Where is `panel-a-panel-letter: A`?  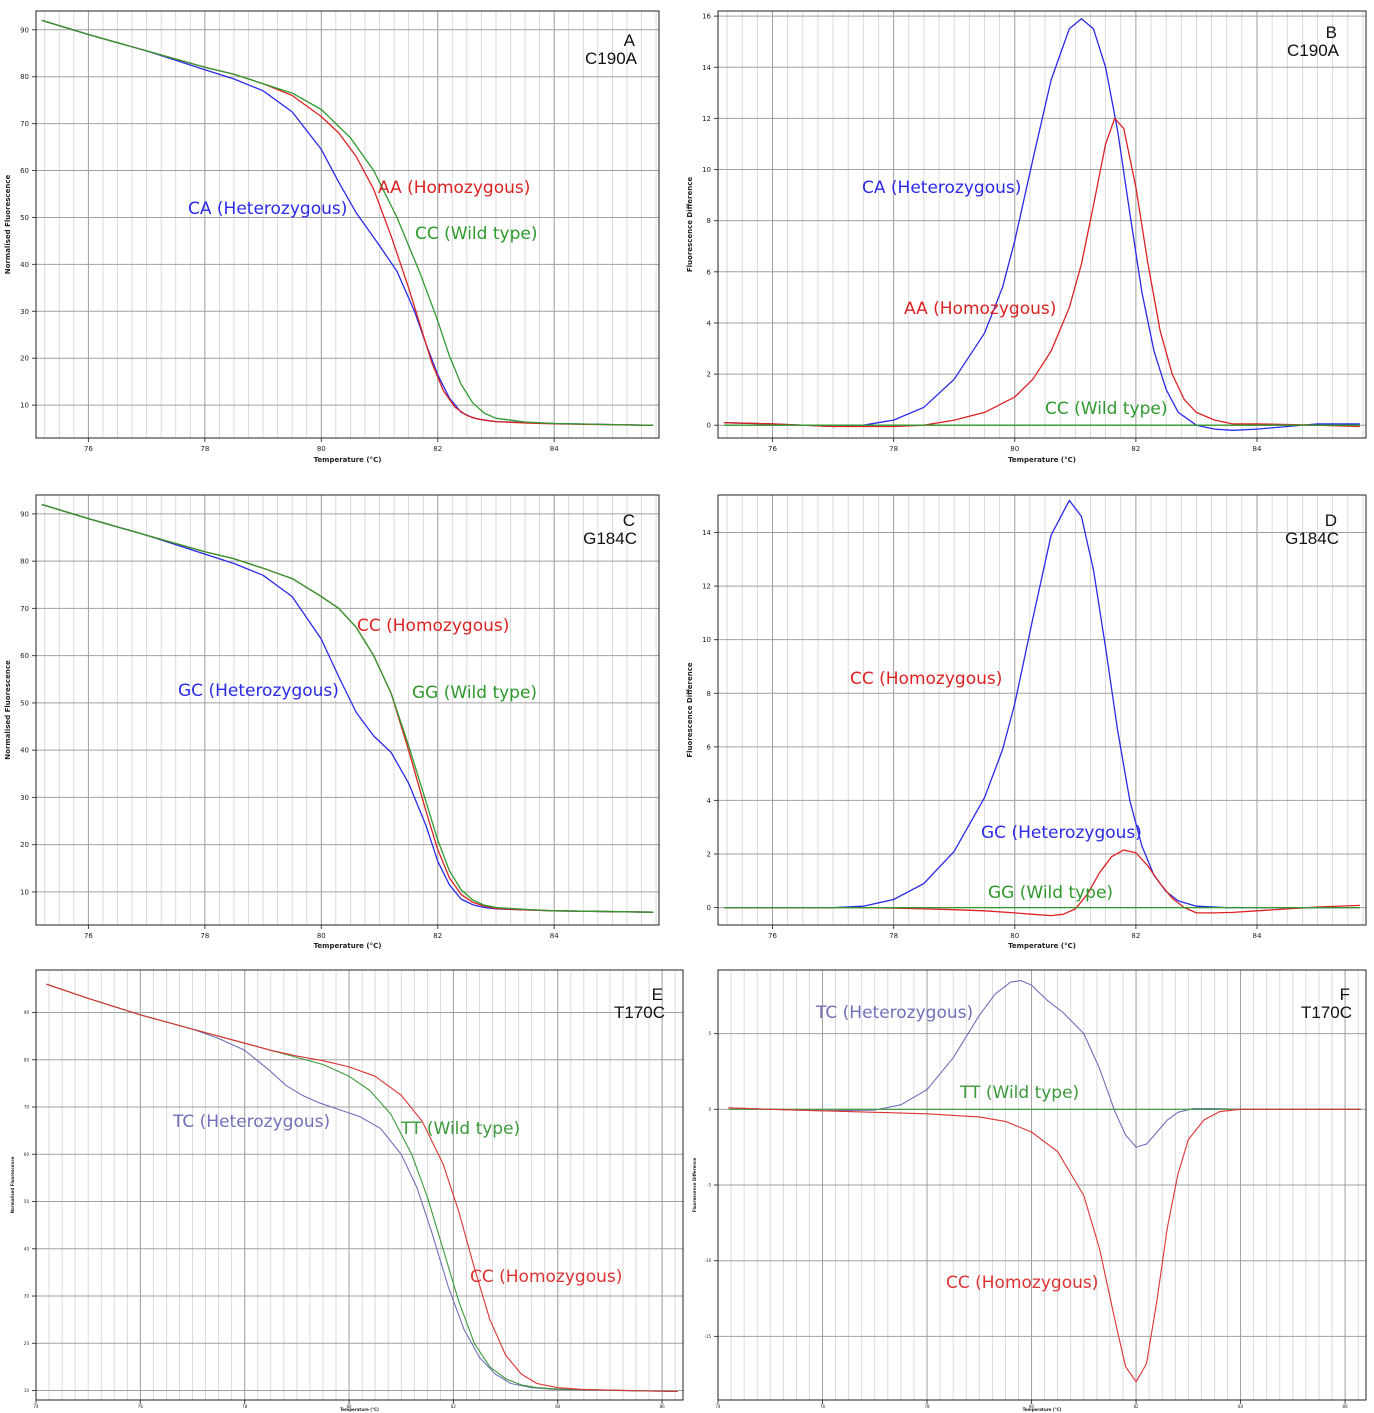 panel-a-panel-letter: A is located at coordinates (630, 40).